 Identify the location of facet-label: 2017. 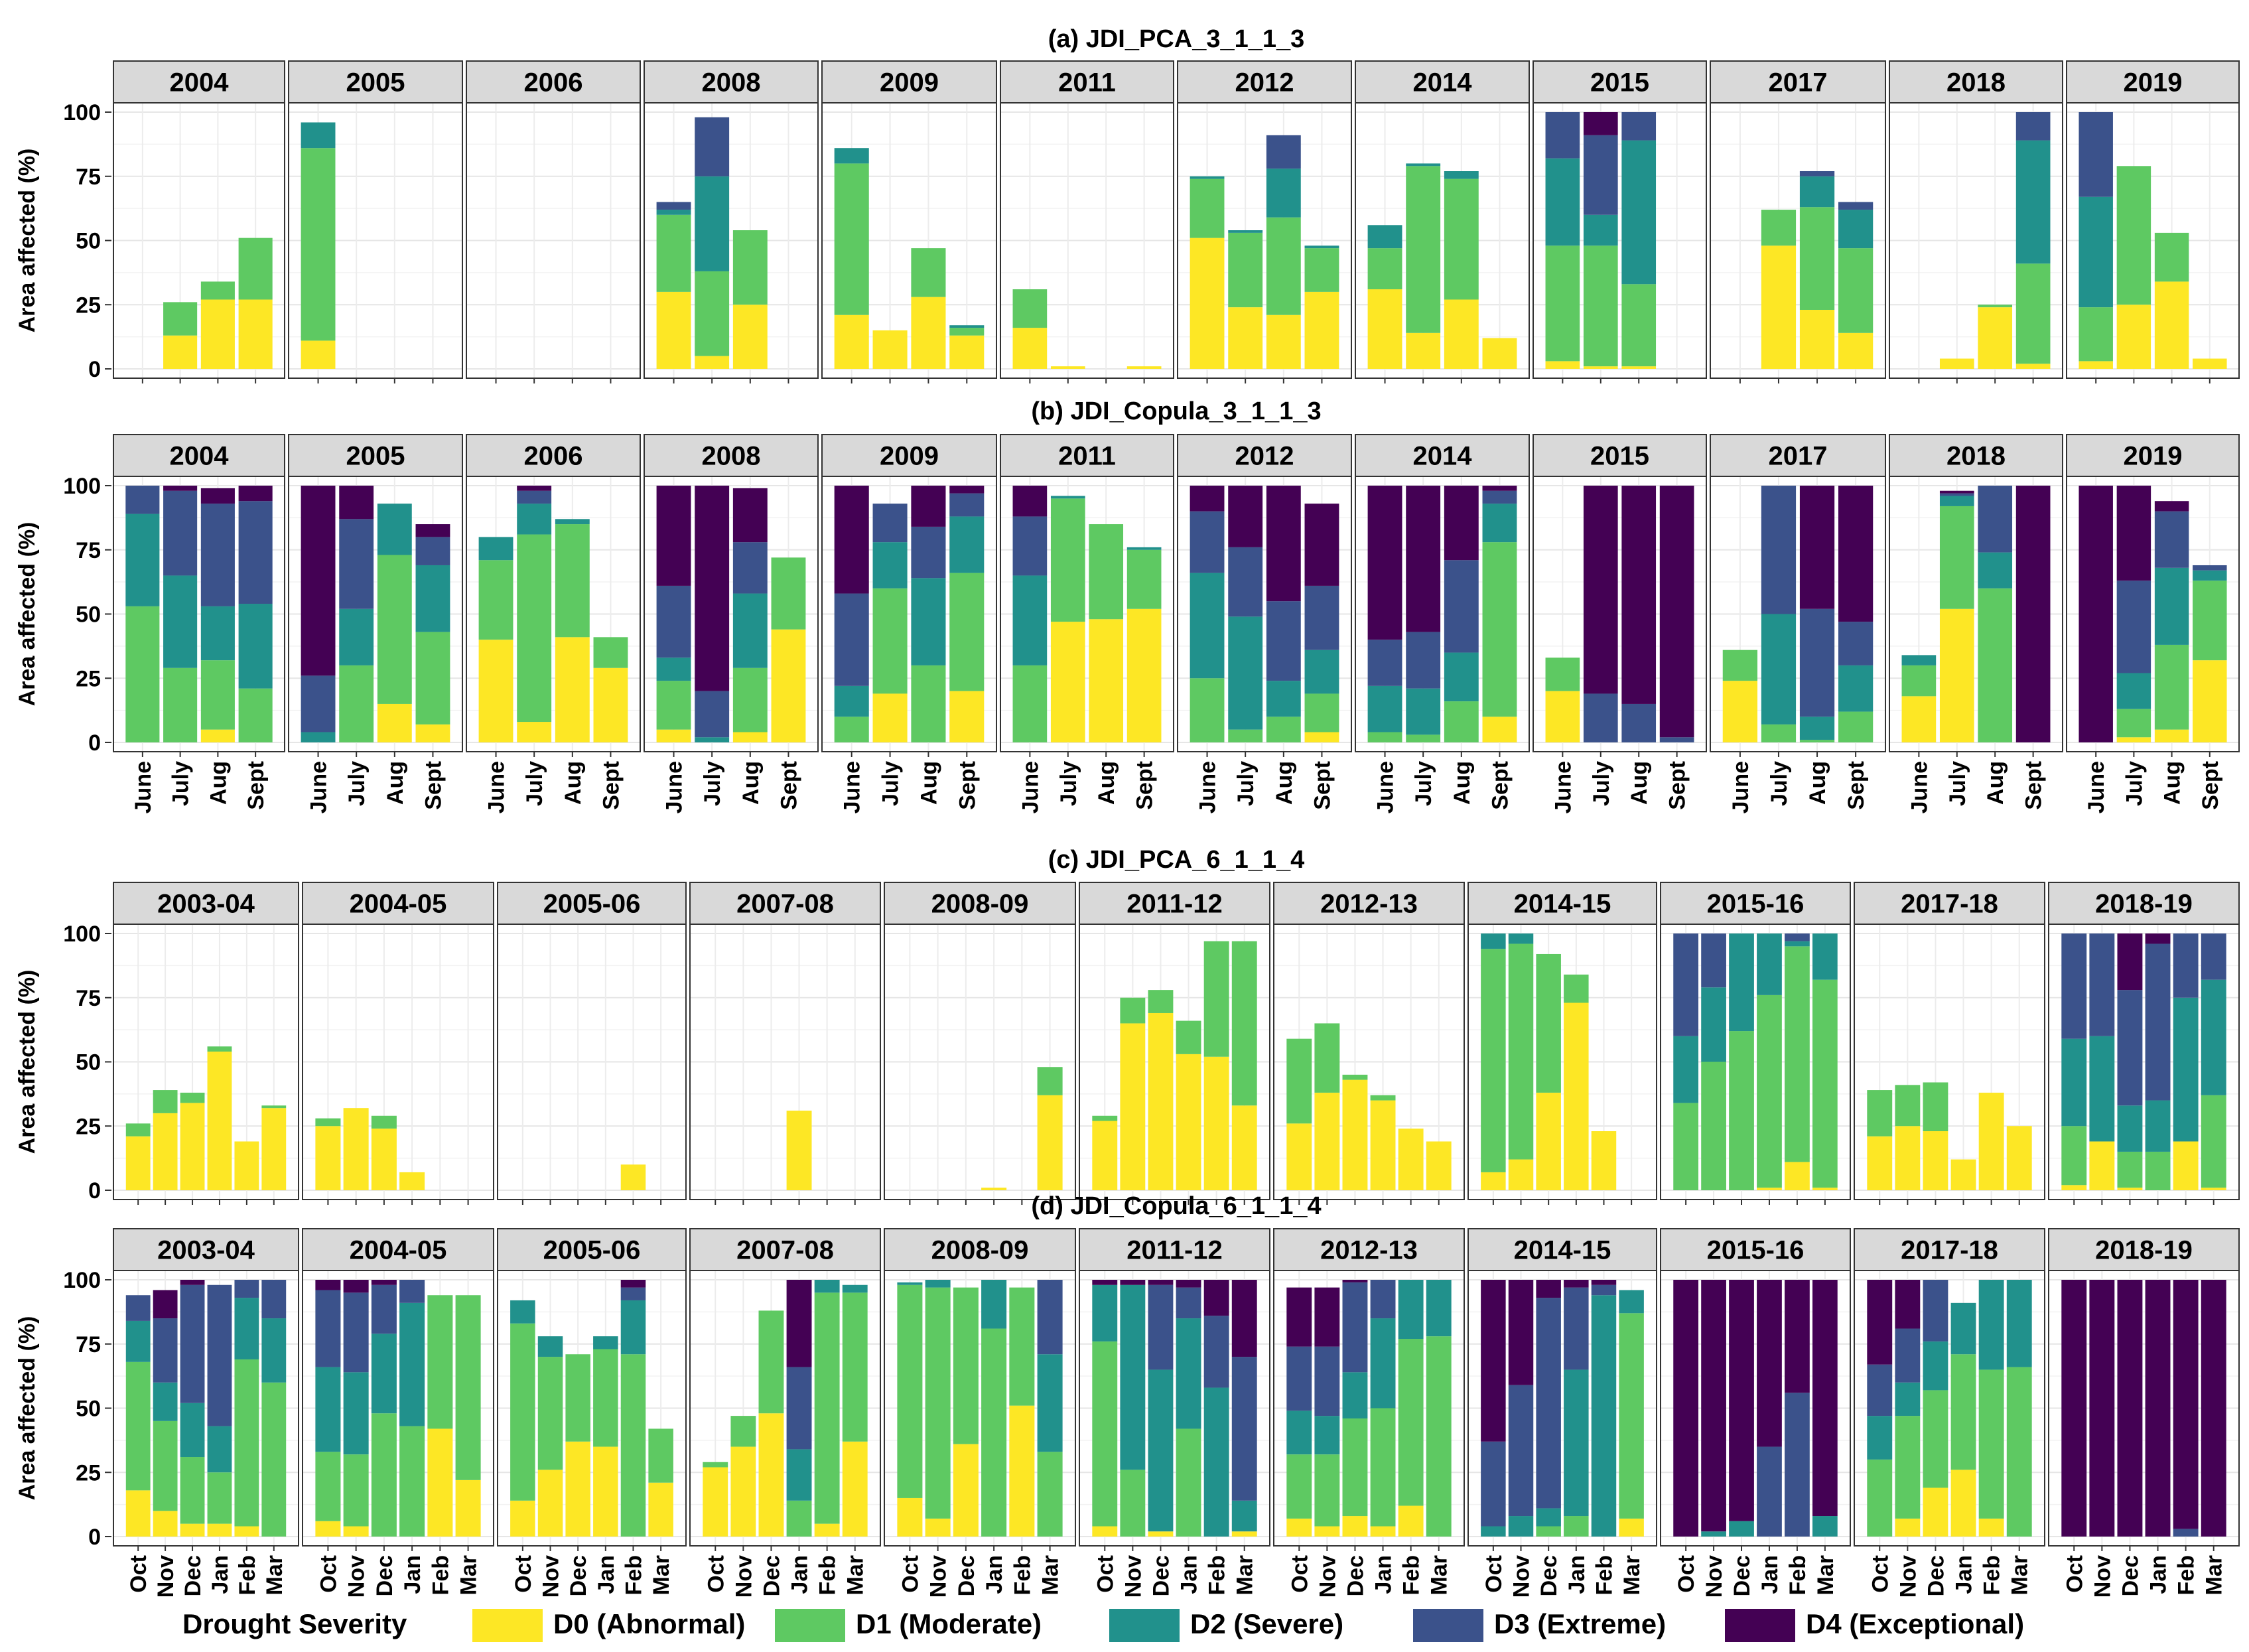
(1799, 83).